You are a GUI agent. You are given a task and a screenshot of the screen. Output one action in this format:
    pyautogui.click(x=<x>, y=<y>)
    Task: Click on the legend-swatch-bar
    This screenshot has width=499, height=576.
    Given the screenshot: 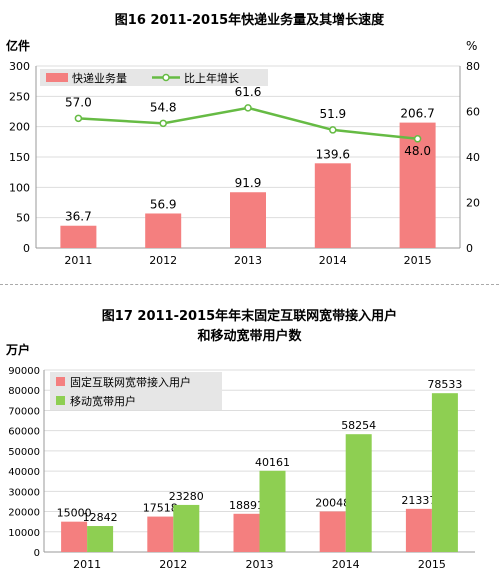 What is the action you would take?
    pyautogui.click(x=57, y=77)
    